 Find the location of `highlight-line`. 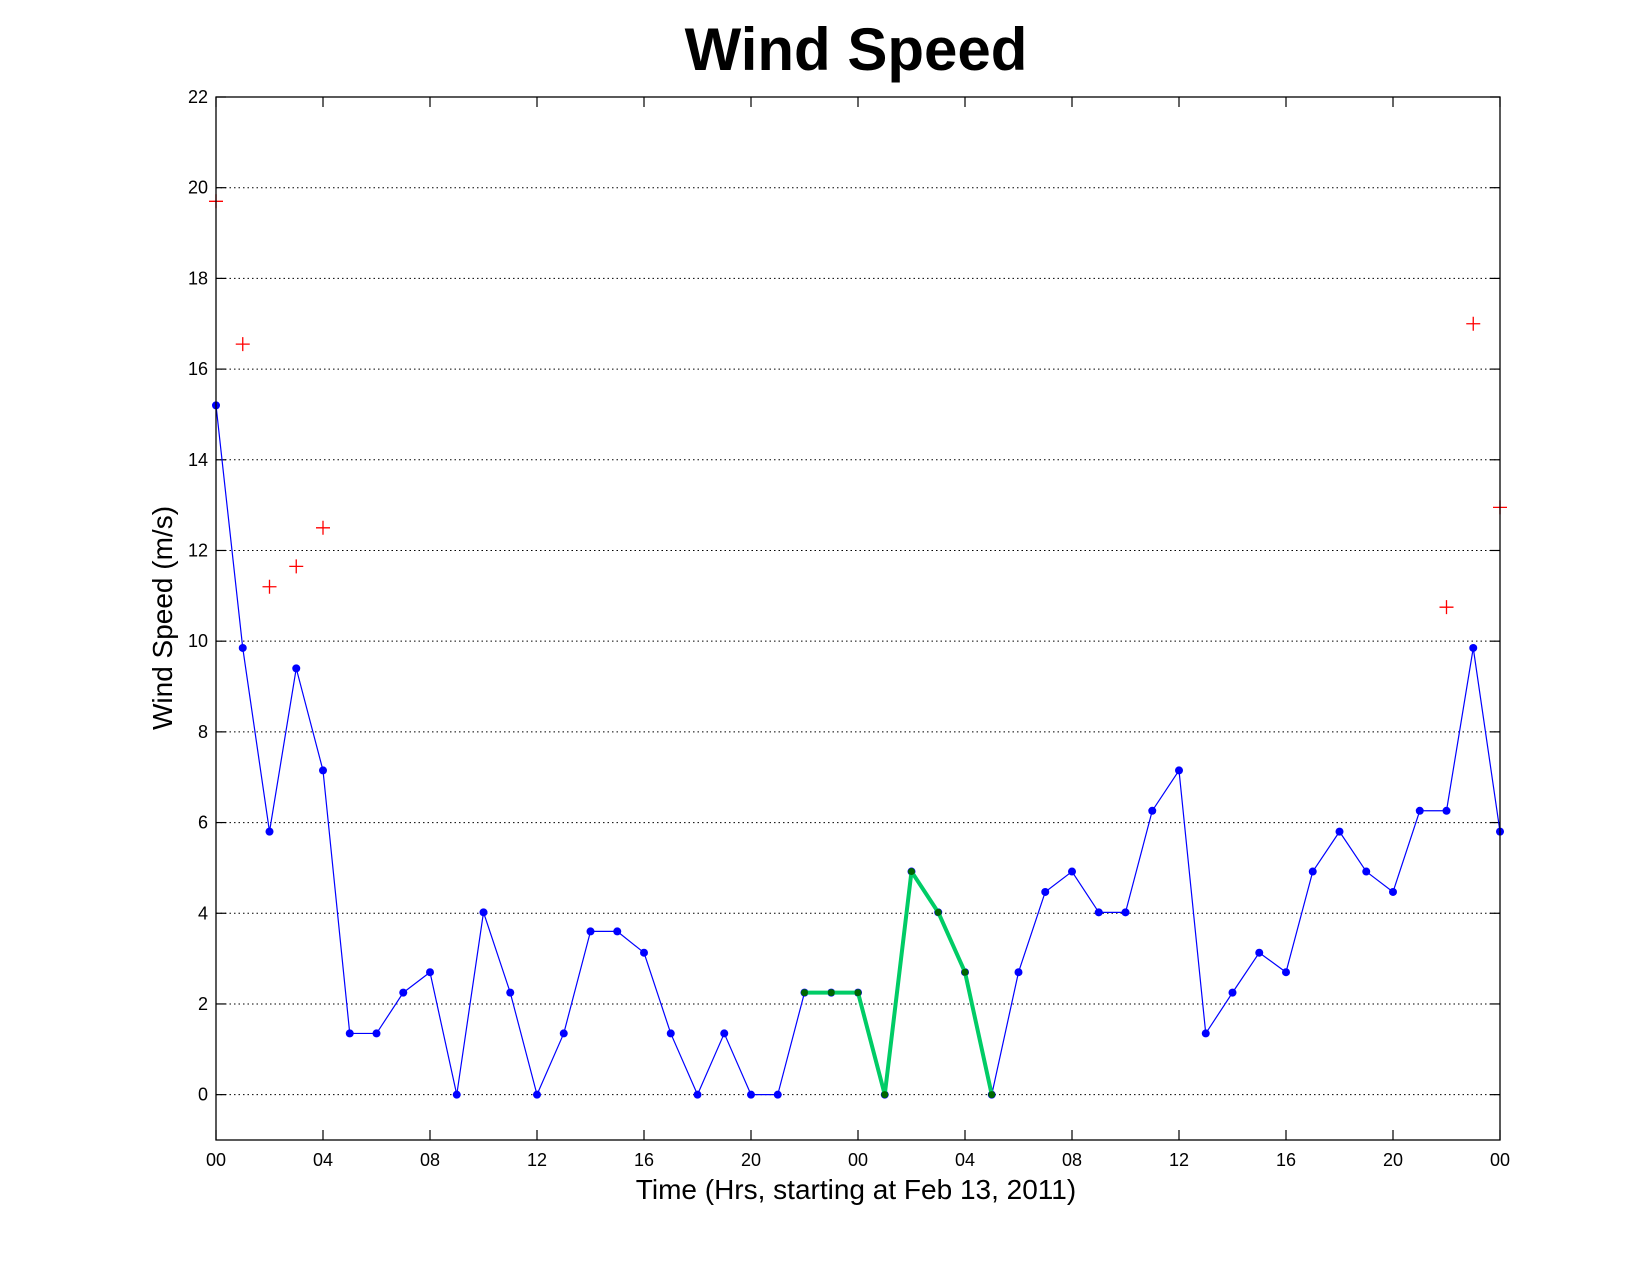

highlight-line is located at coordinates (899, 983).